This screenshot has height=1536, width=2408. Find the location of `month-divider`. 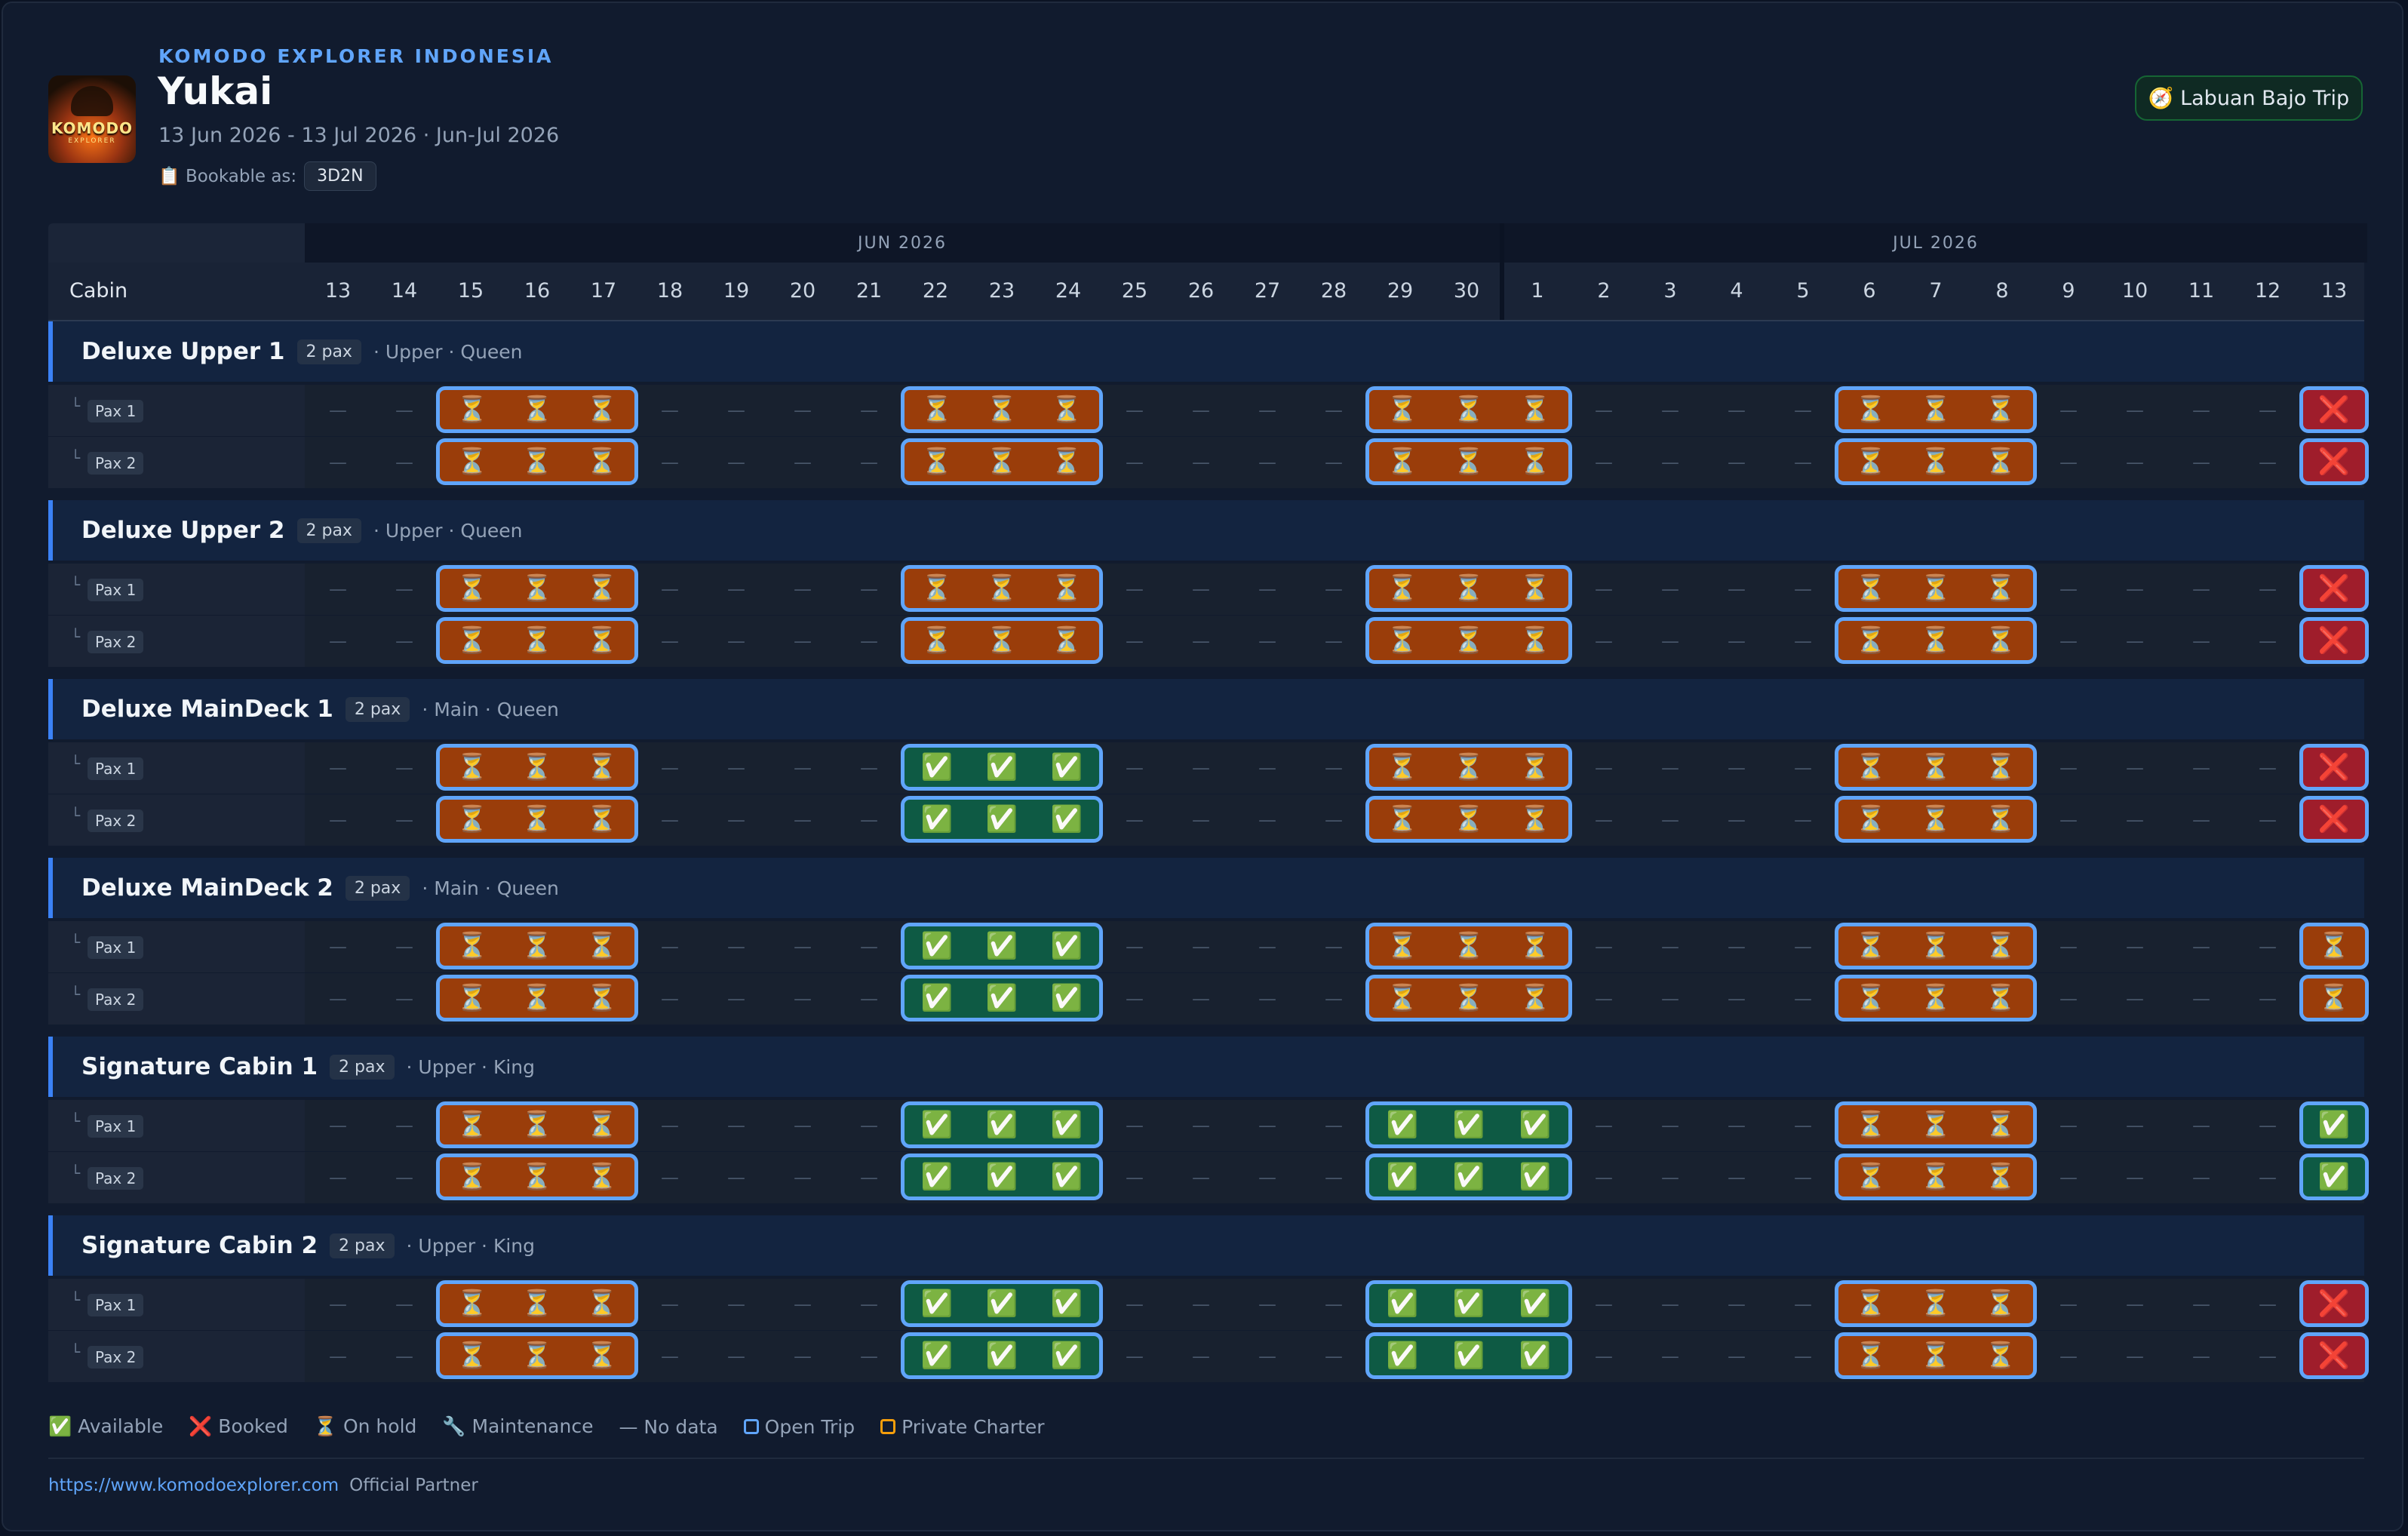

month-divider is located at coordinates (1502, 271).